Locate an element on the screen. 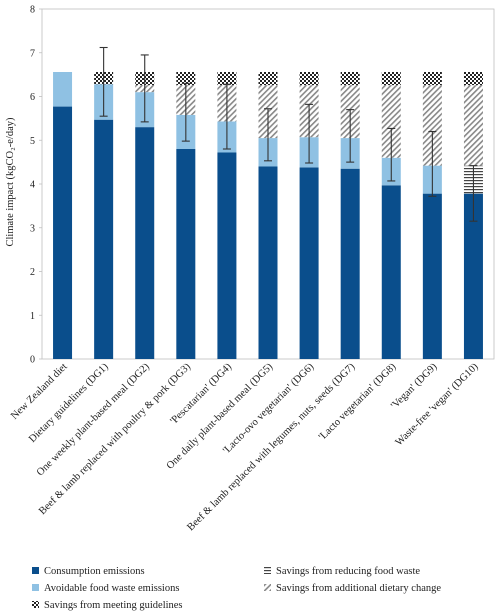 The image size is (499, 614). legend-label: Savings from reducing food waste is located at coordinates (348, 571).